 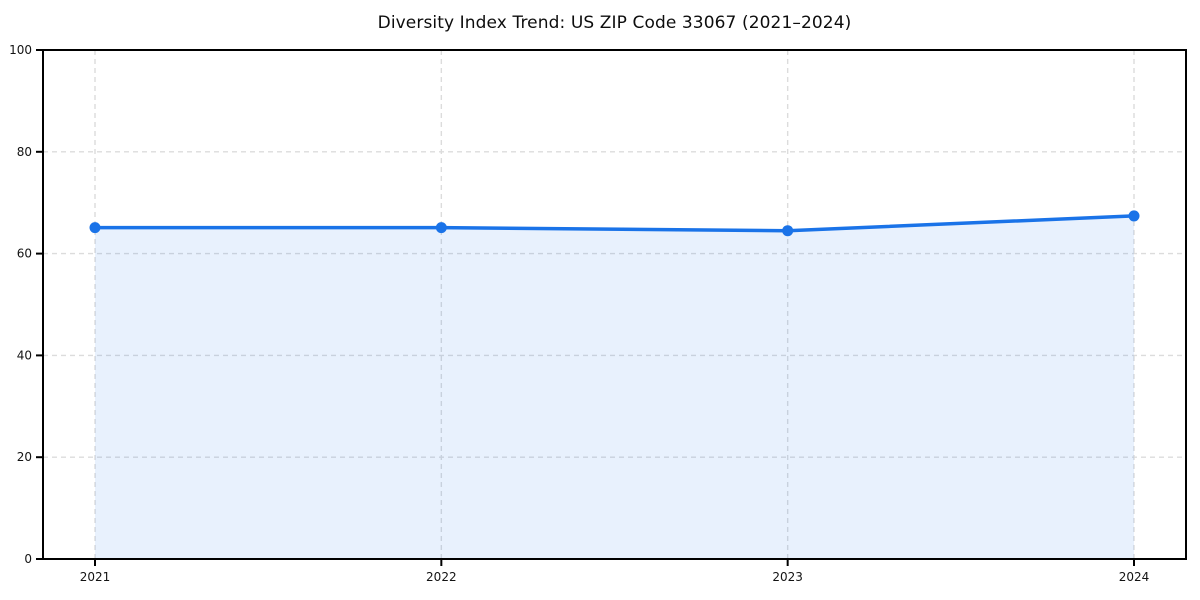 What do you see at coordinates (441, 577) in the screenshot?
I see `x-tick-label: 2022` at bounding box center [441, 577].